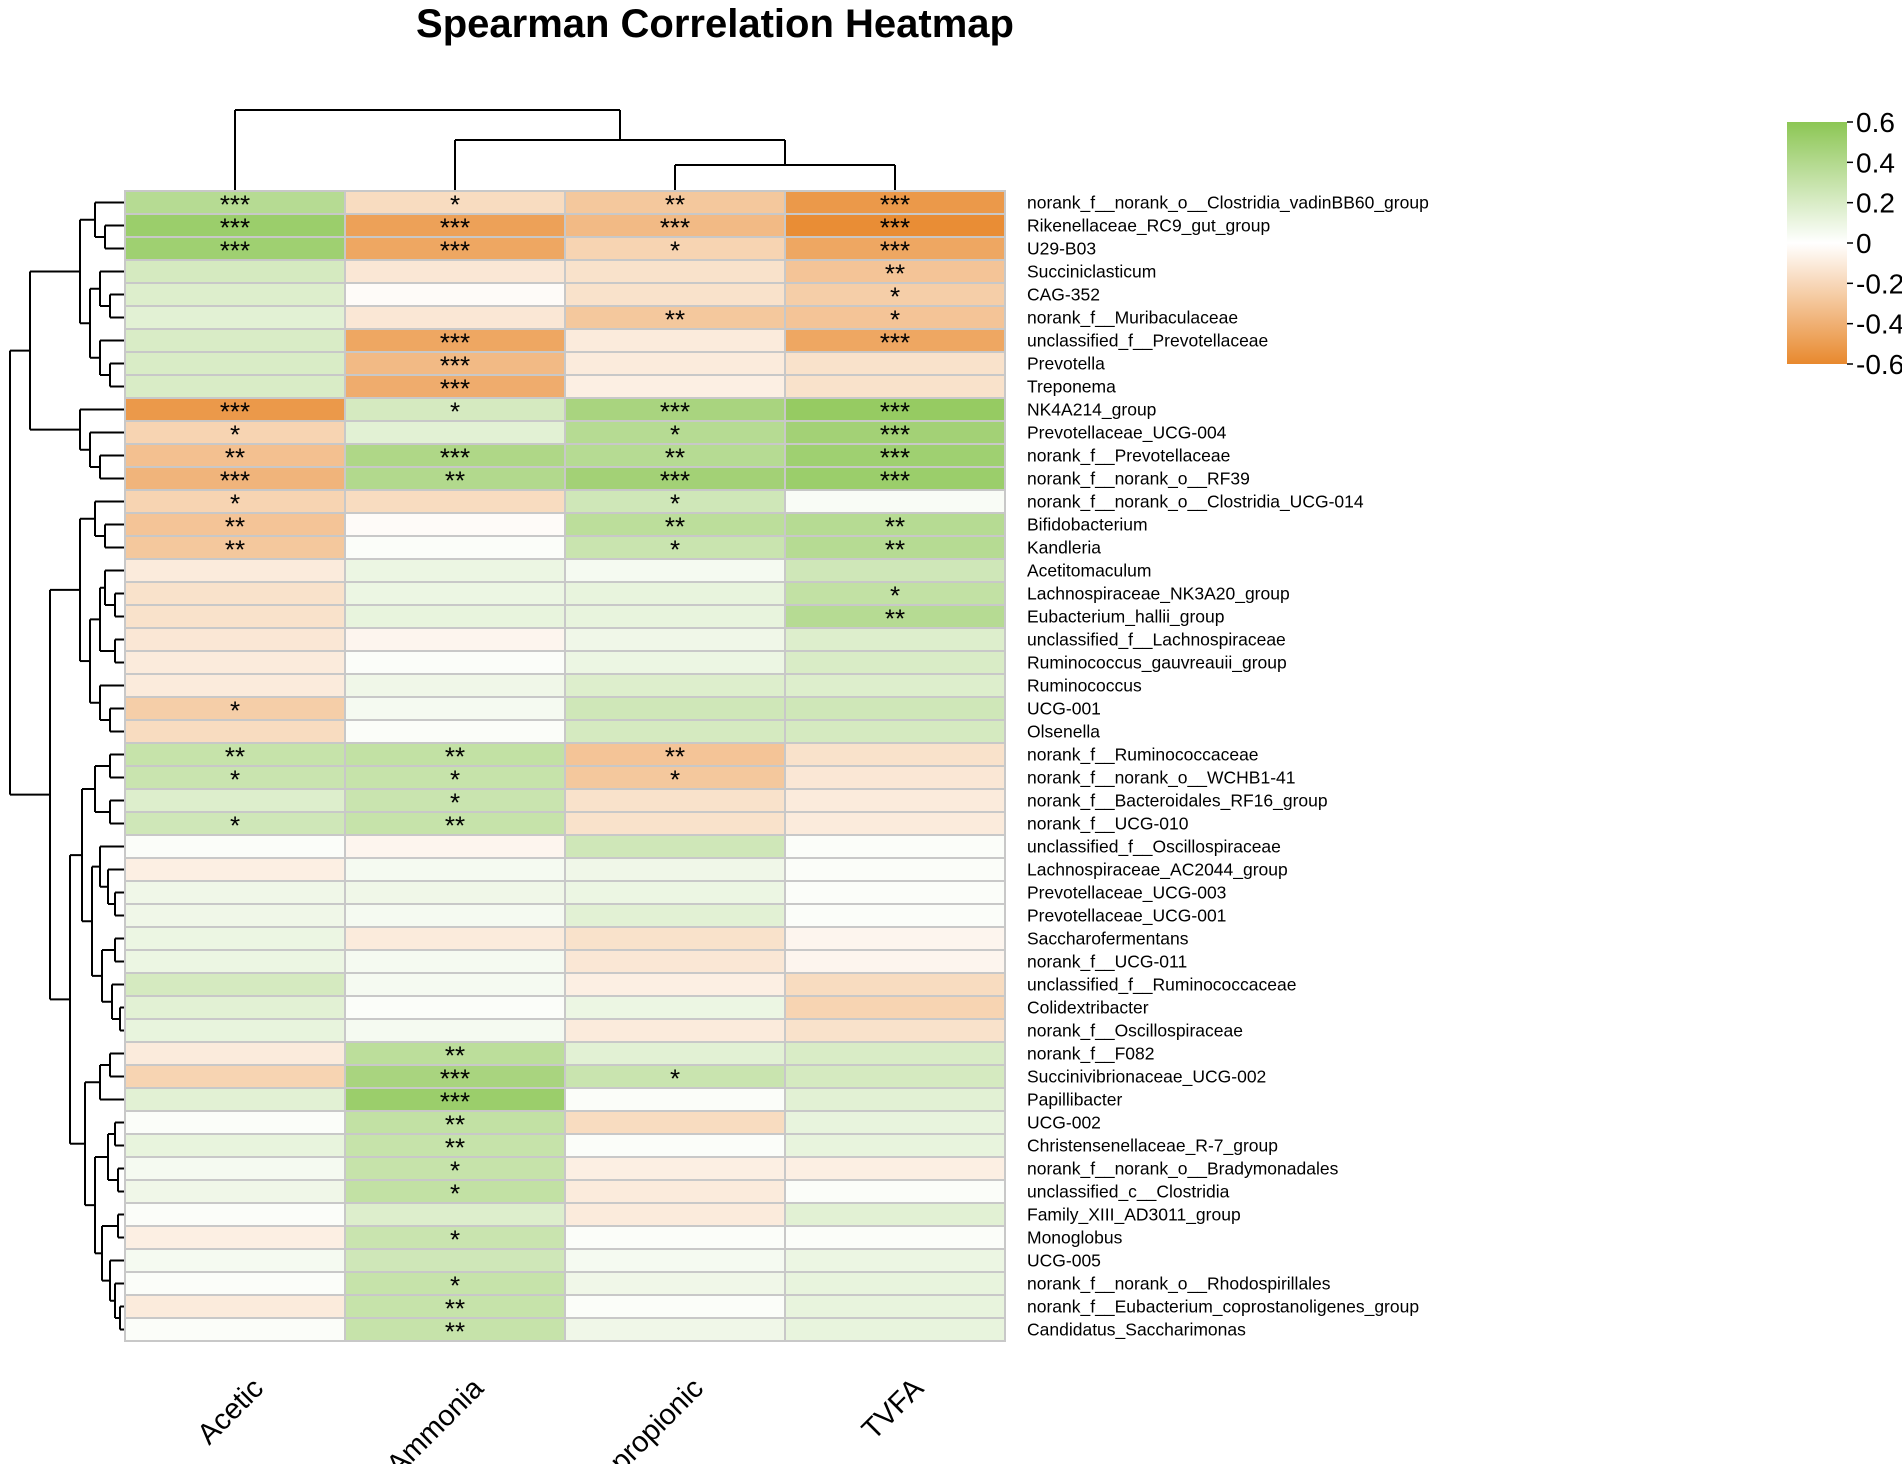 Image resolution: width=1902 pixels, height=1464 pixels. I want to click on column-label: propionic, so click(657, 1418).